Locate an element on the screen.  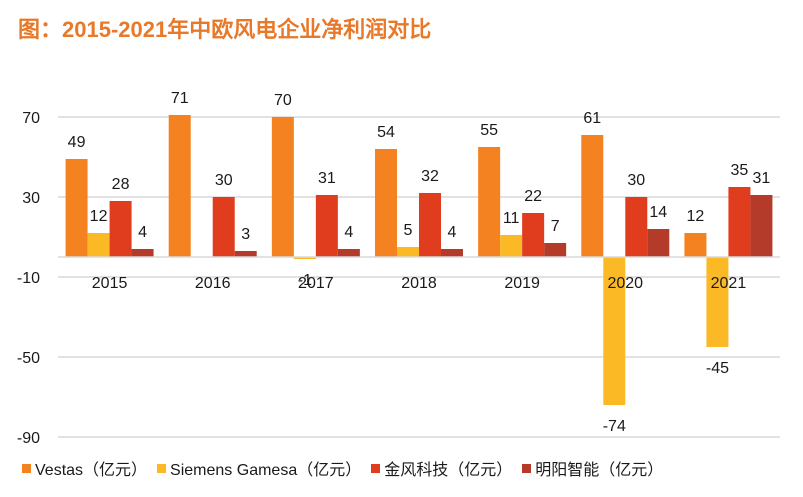
data-label: 70 is located at coordinates (283, 100).